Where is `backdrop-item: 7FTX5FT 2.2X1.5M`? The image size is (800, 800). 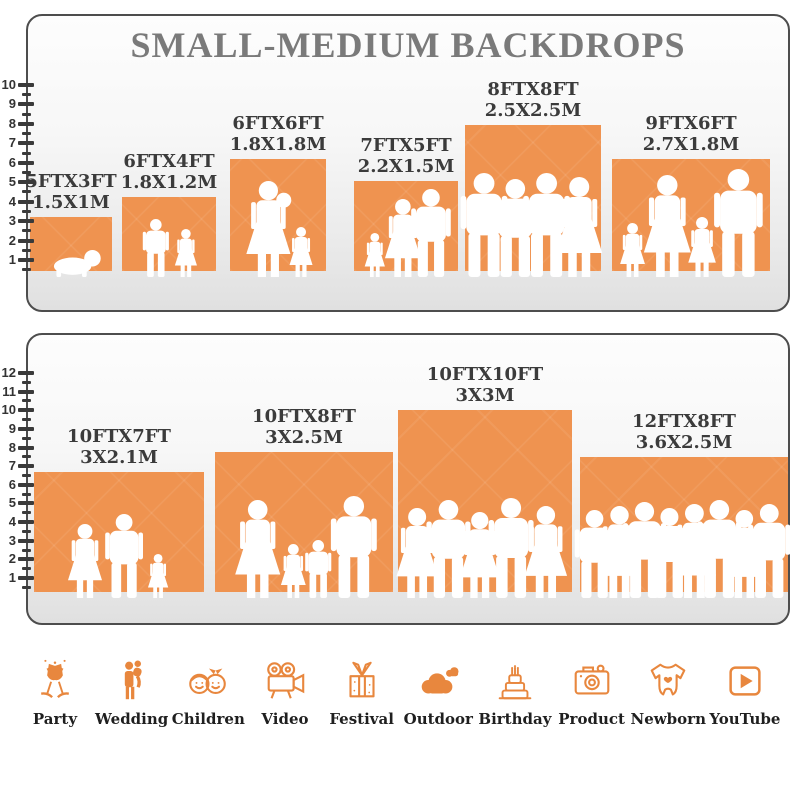 backdrop-item: 7FTX5FT 2.2X1.5M is located at coordinates (406, 206).